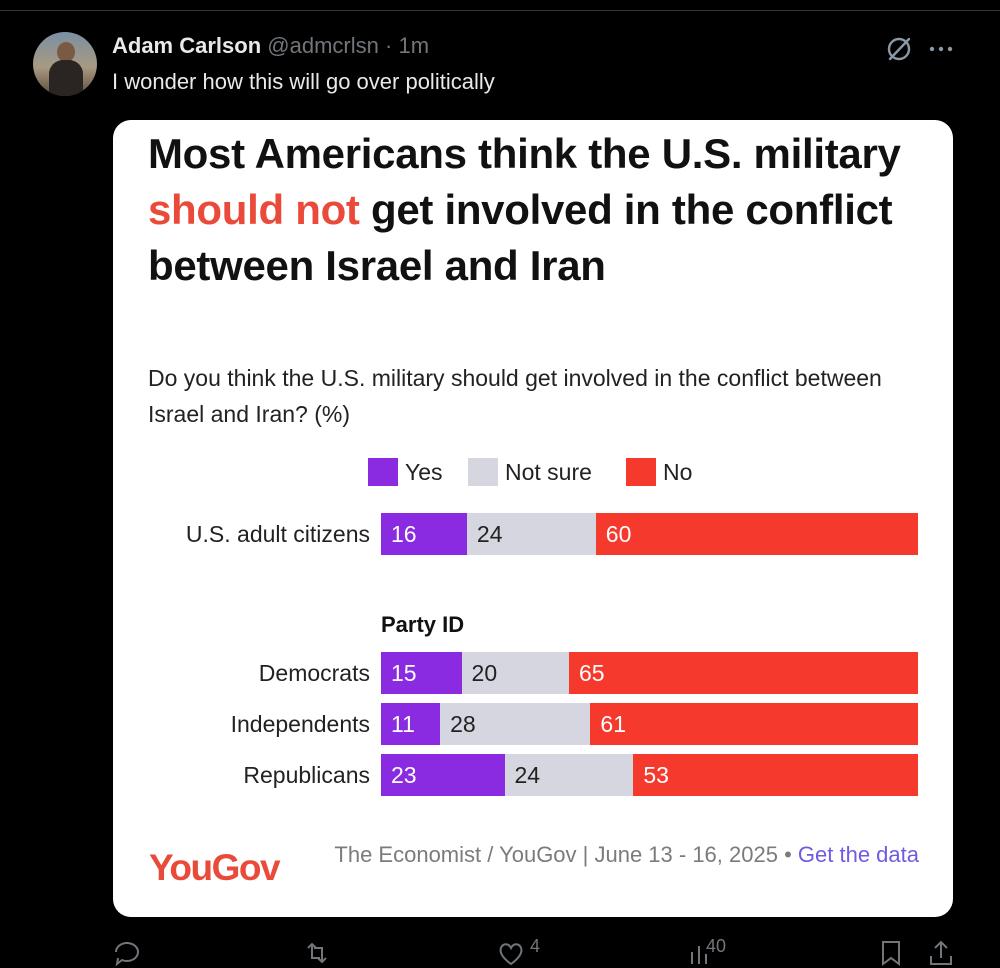 Image resolution: width=1000 pixels, height=968 pixels. I want to click on bar-segment-no: 60, so click(756, 534).